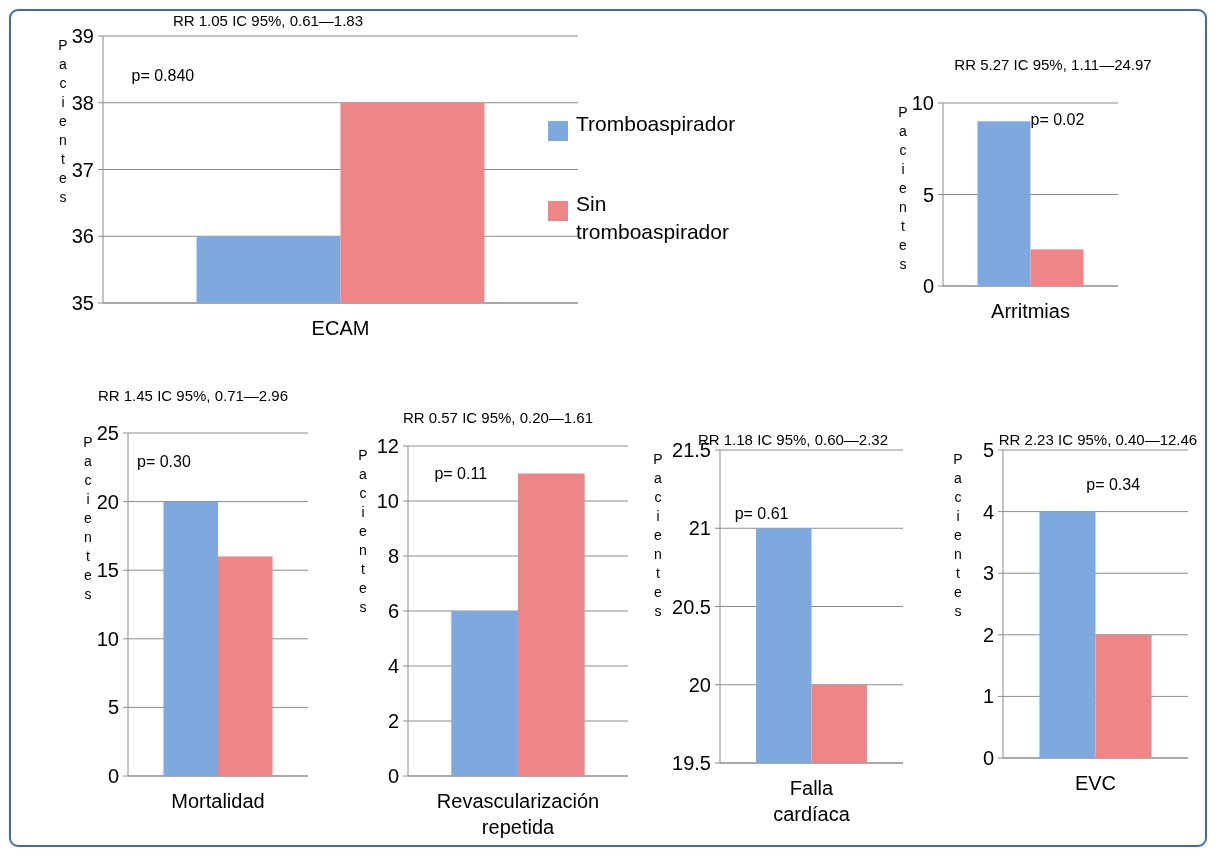 Image resolution: width=1219 pixels, height=856 pixels. I want to click on x-tick-label: Revascularización repetida, so click(518, 814).